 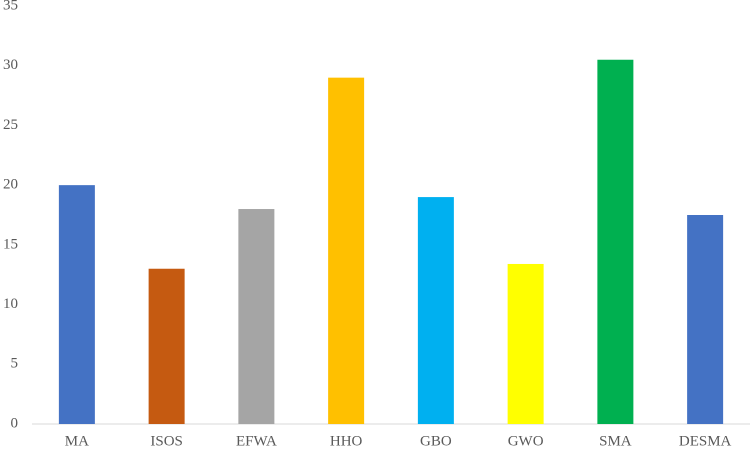 I want to click on x-tick-label: MA, so click(x=77, y=441).